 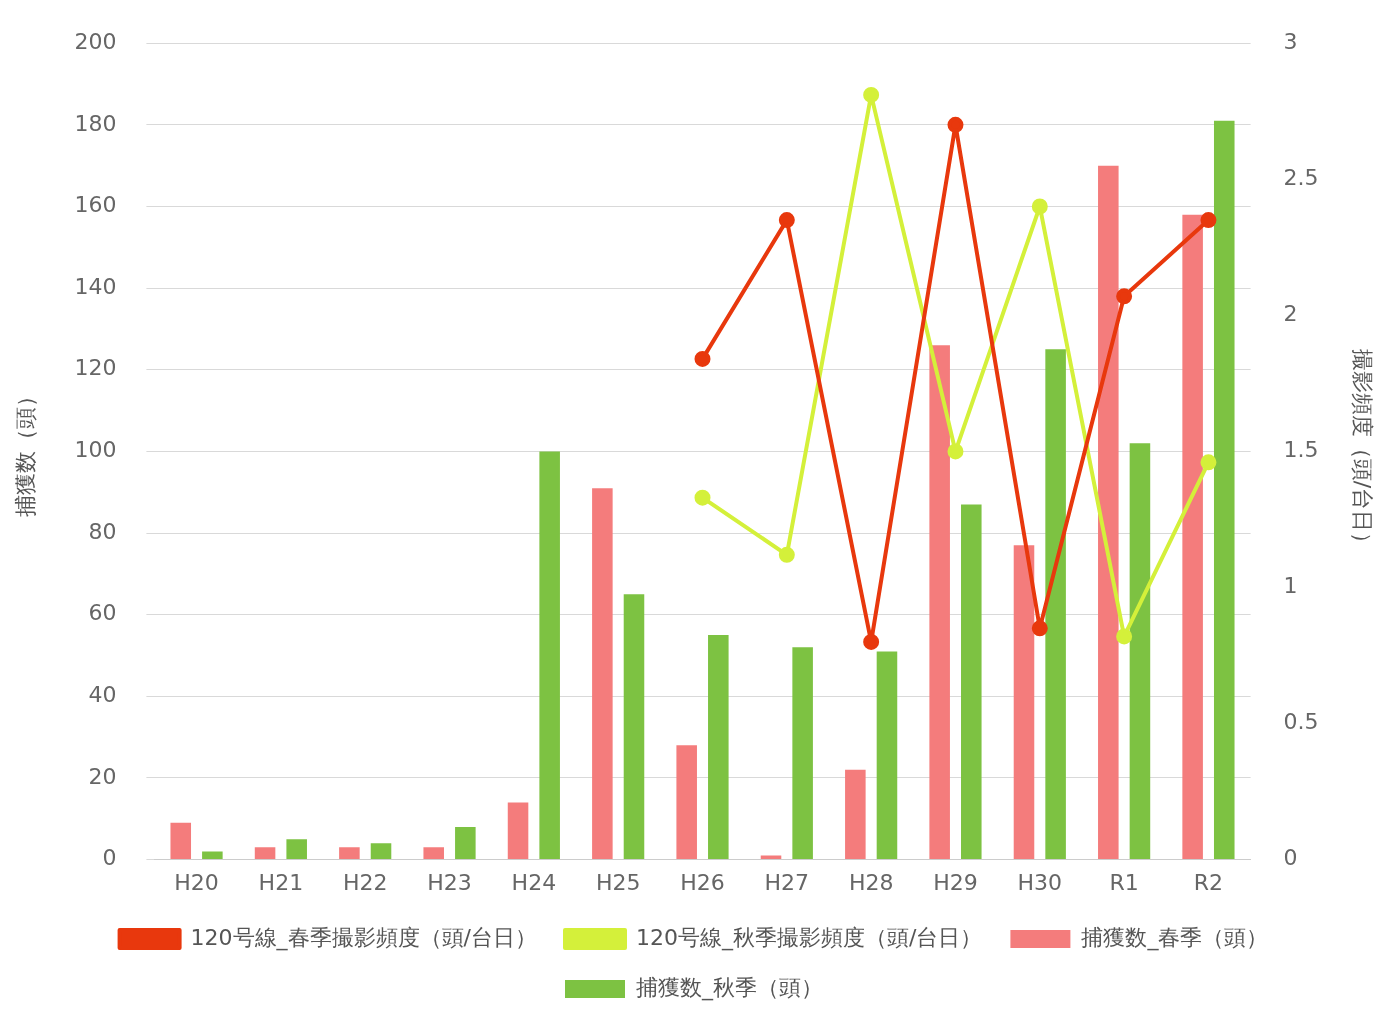 What do you see at coordinates (1175, 937) in the screenshot?
I see `legend-label: 捕獲数_春季（頭）` at bounding box center [1175, 937].